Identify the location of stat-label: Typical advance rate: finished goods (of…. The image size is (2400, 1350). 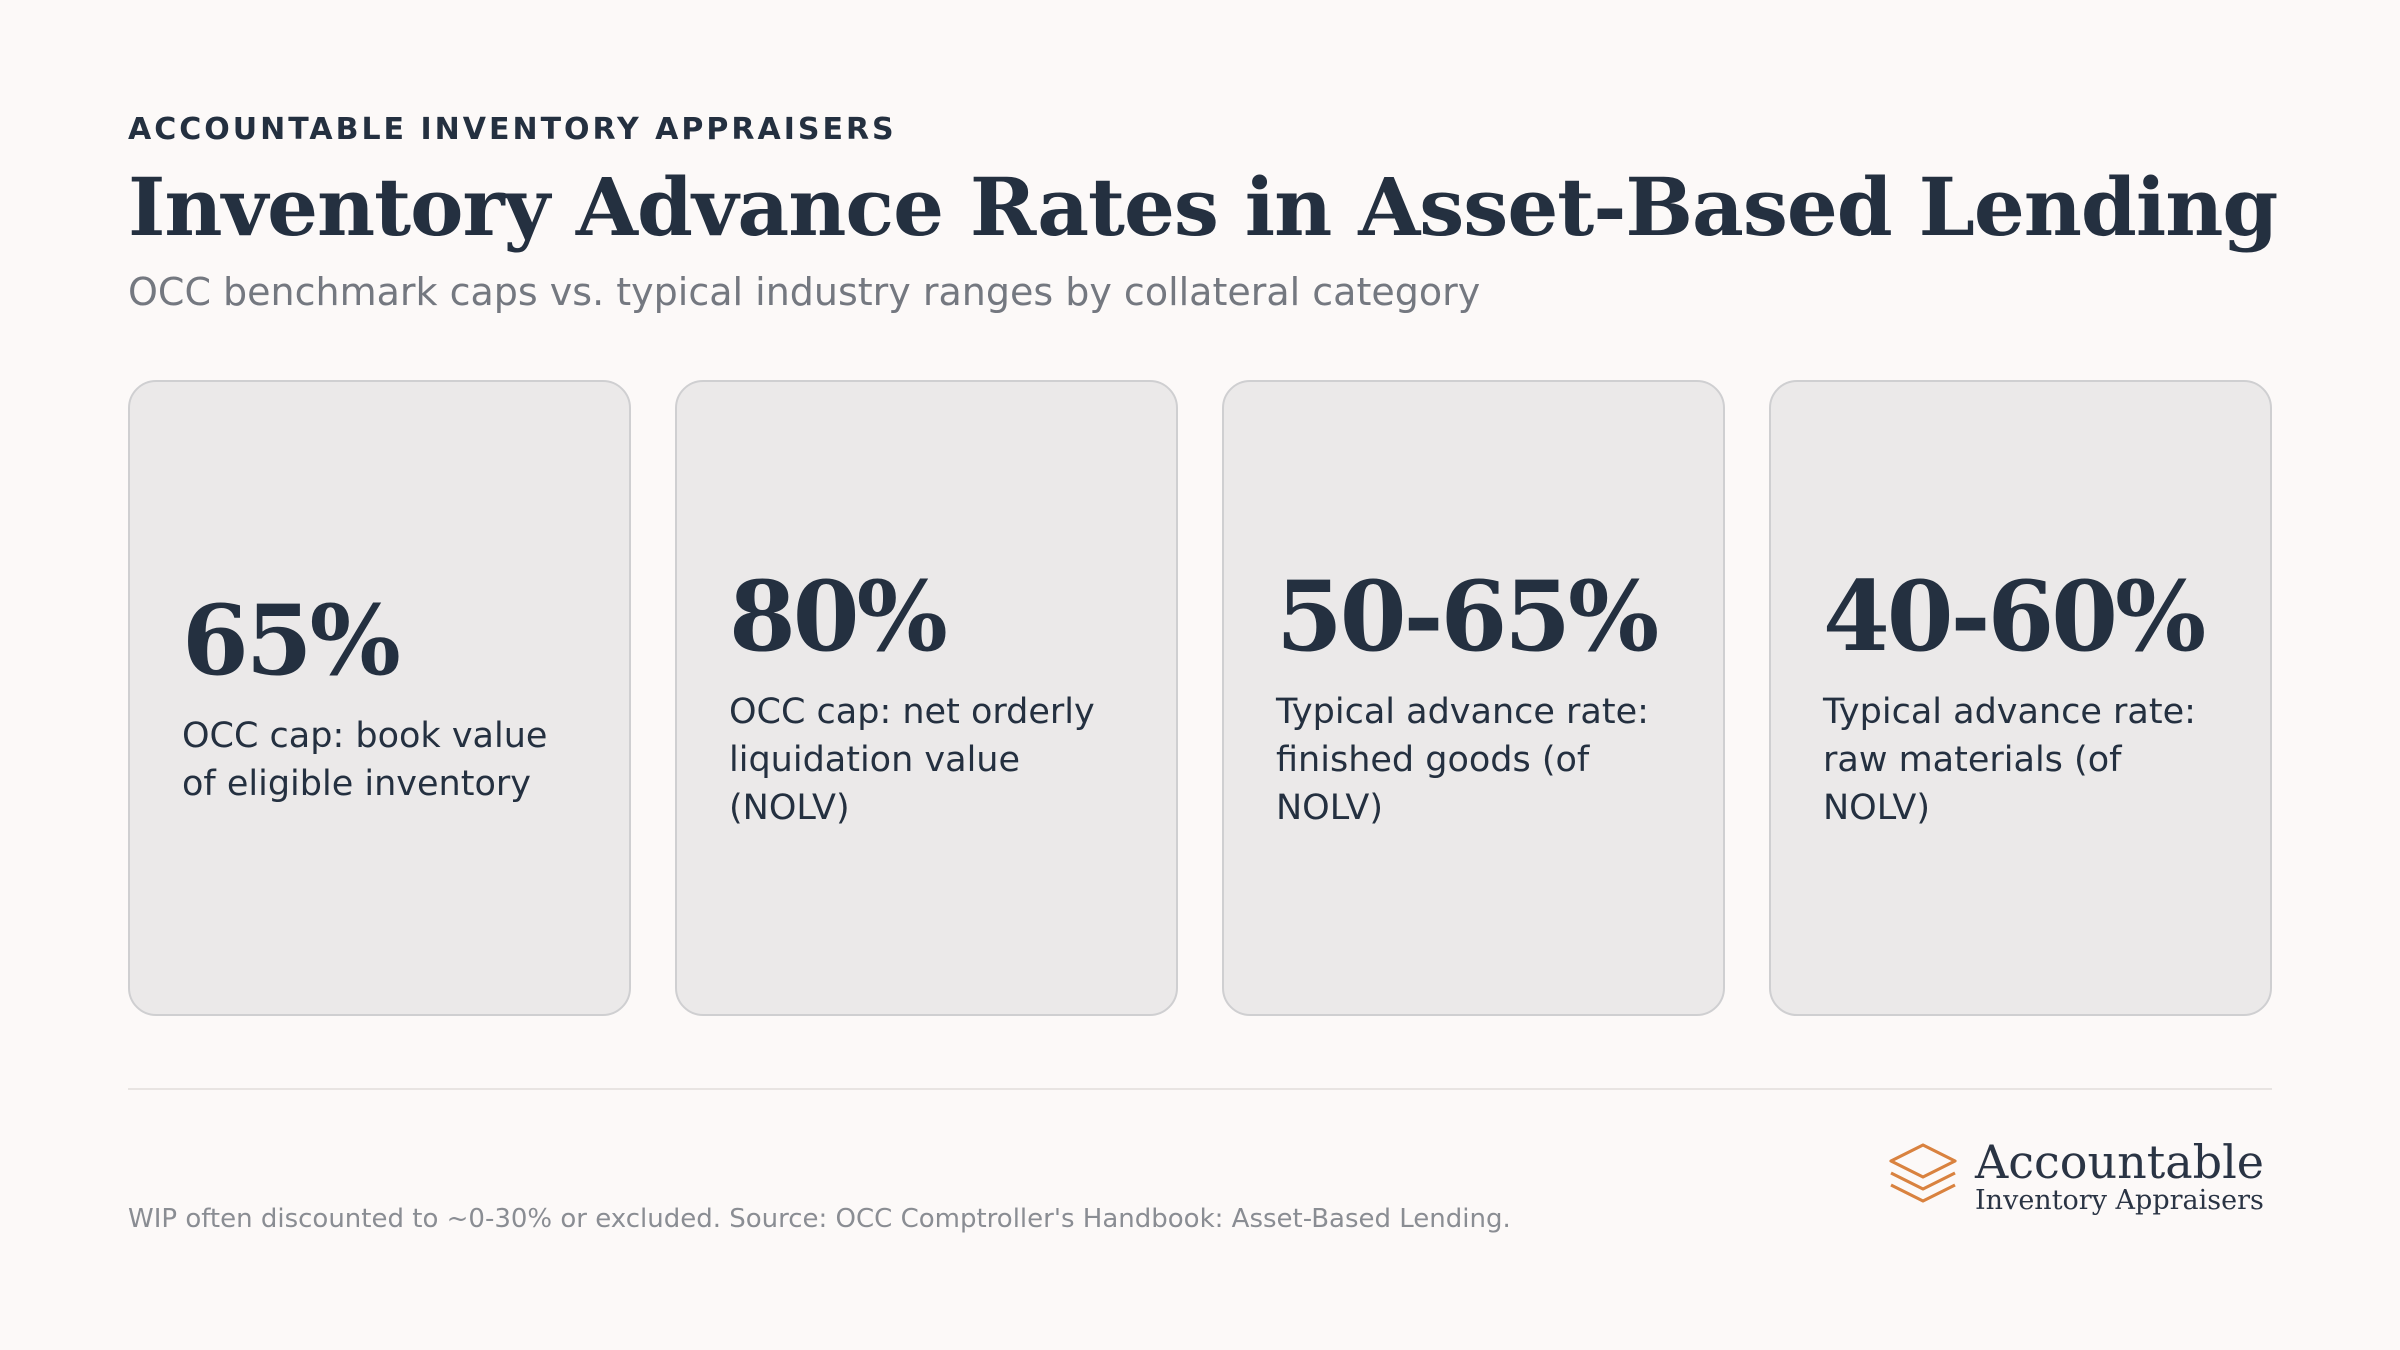
(1462, 759).